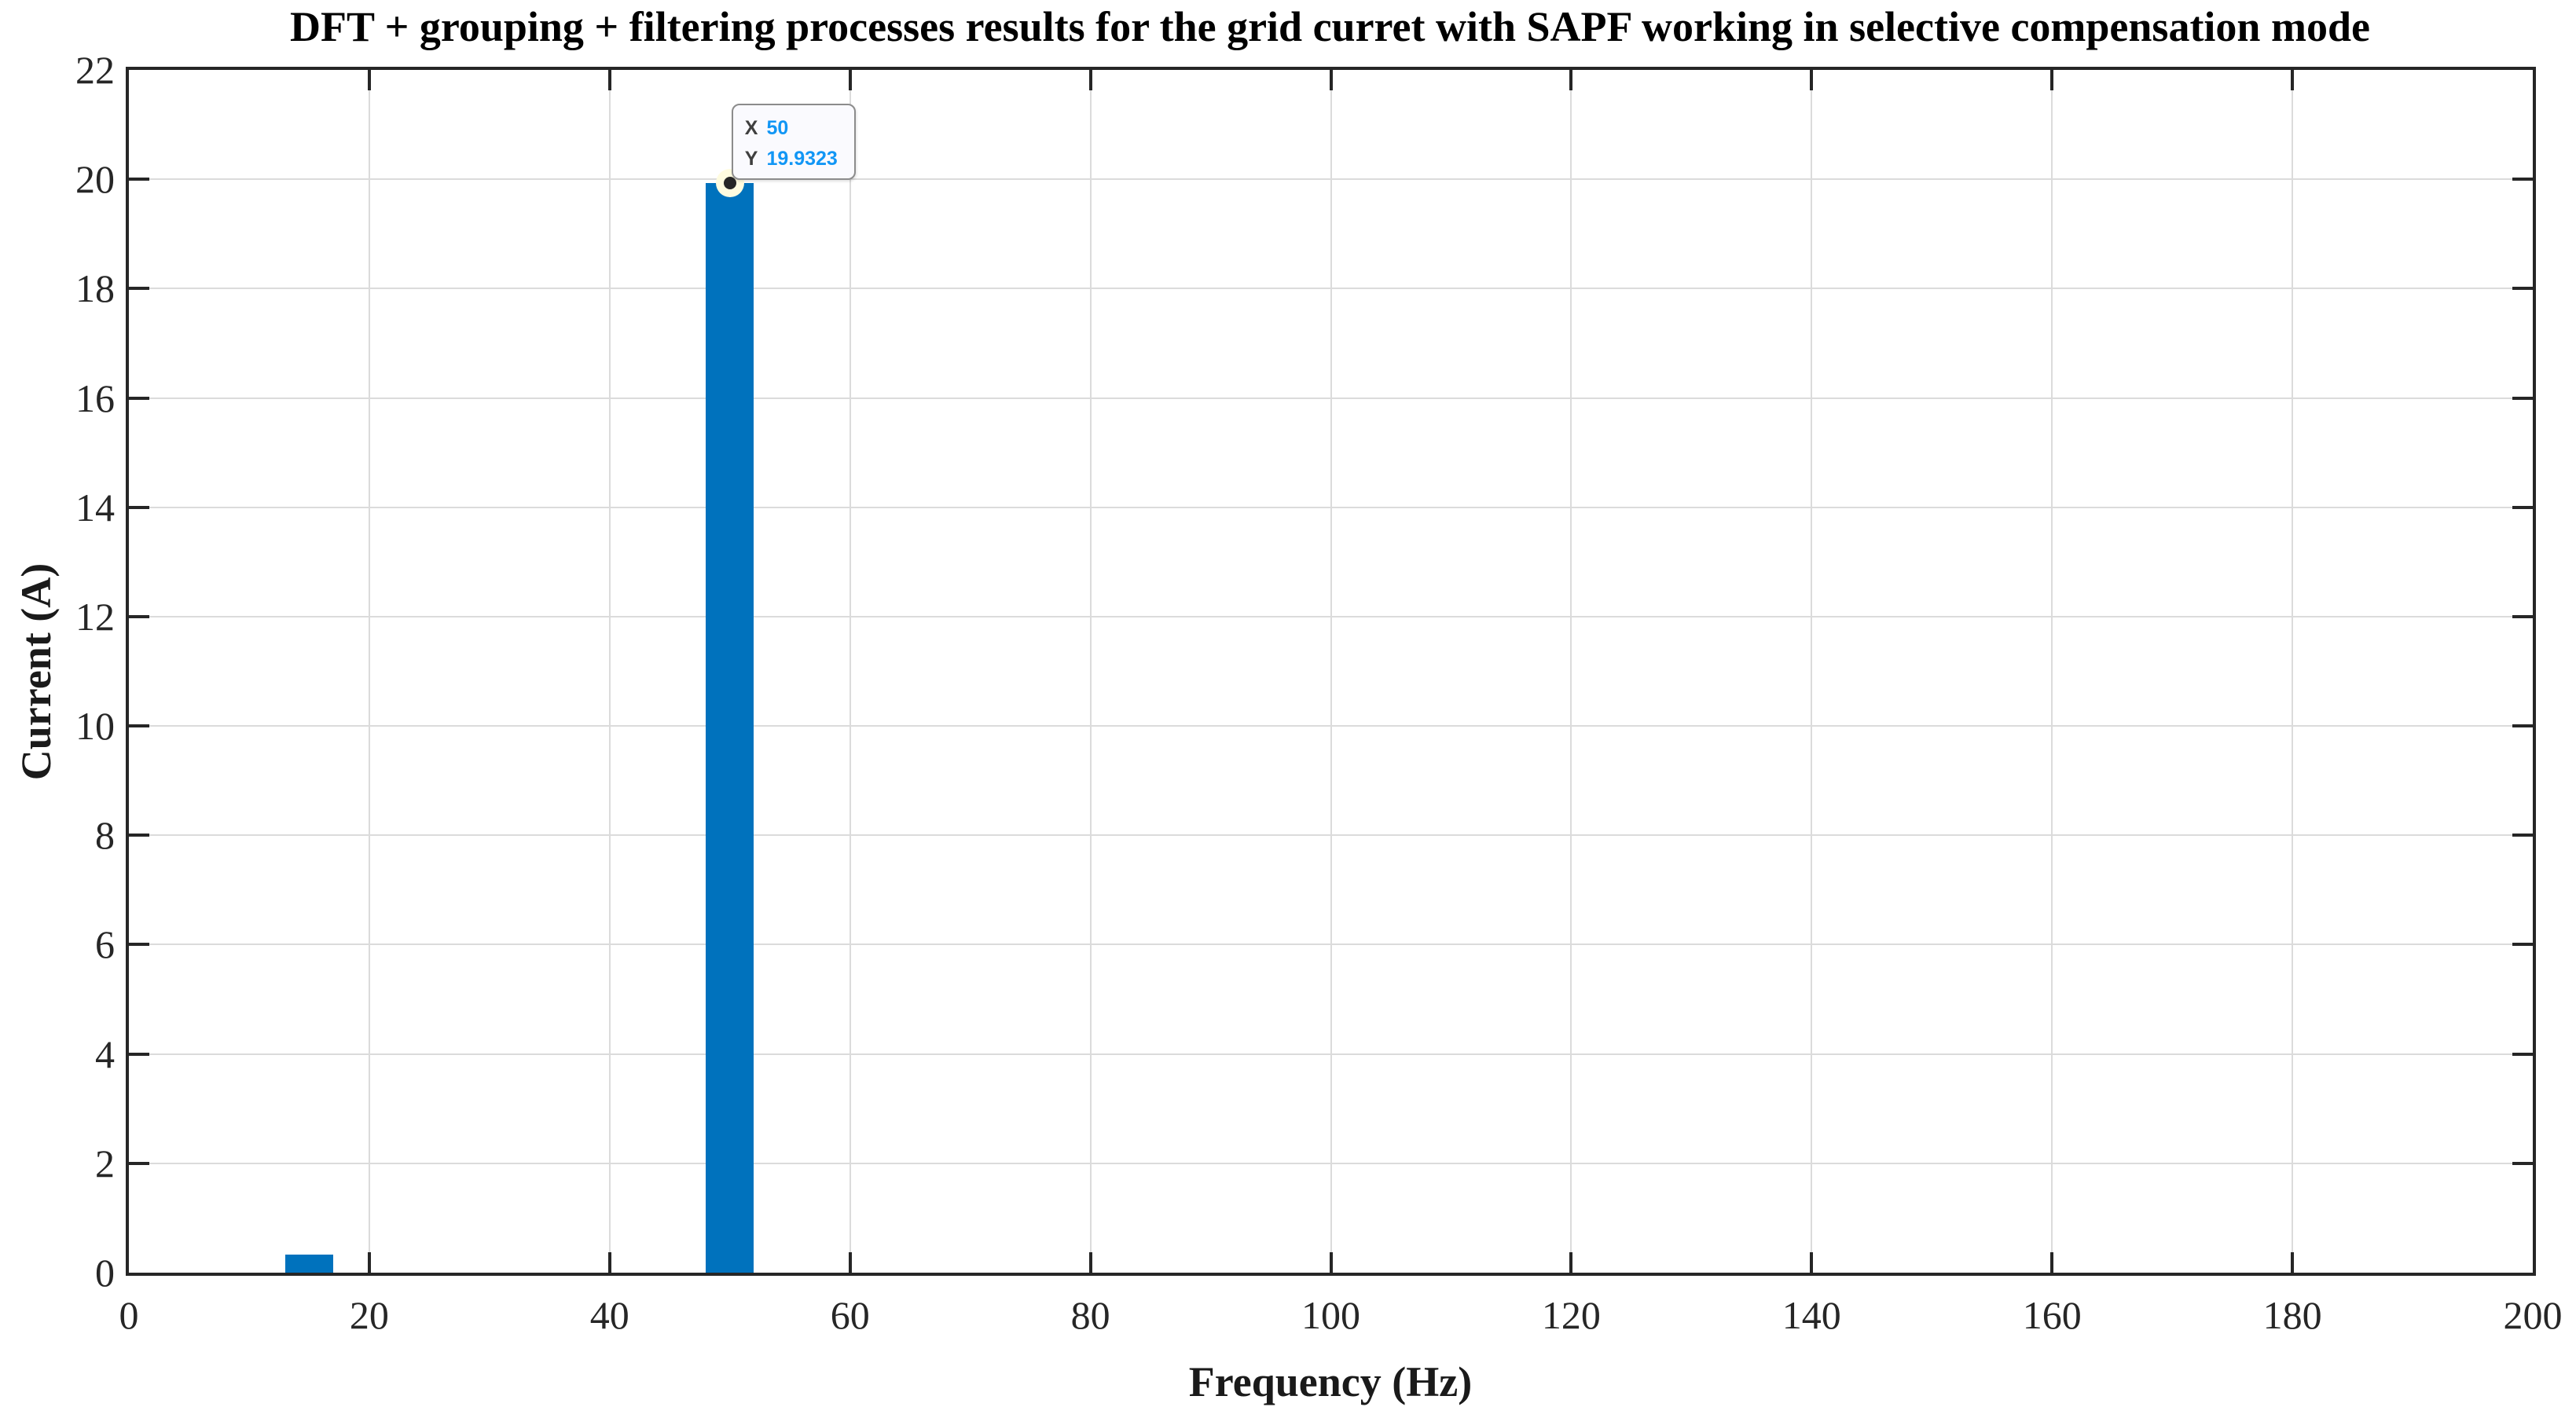 Image resolution: width=2576 pixels, height=1407 pixels. What do you see at coordinates (751, 158) in the screenshot?
I see `datatip-y-label: Y` at bounding box center [751, 158].